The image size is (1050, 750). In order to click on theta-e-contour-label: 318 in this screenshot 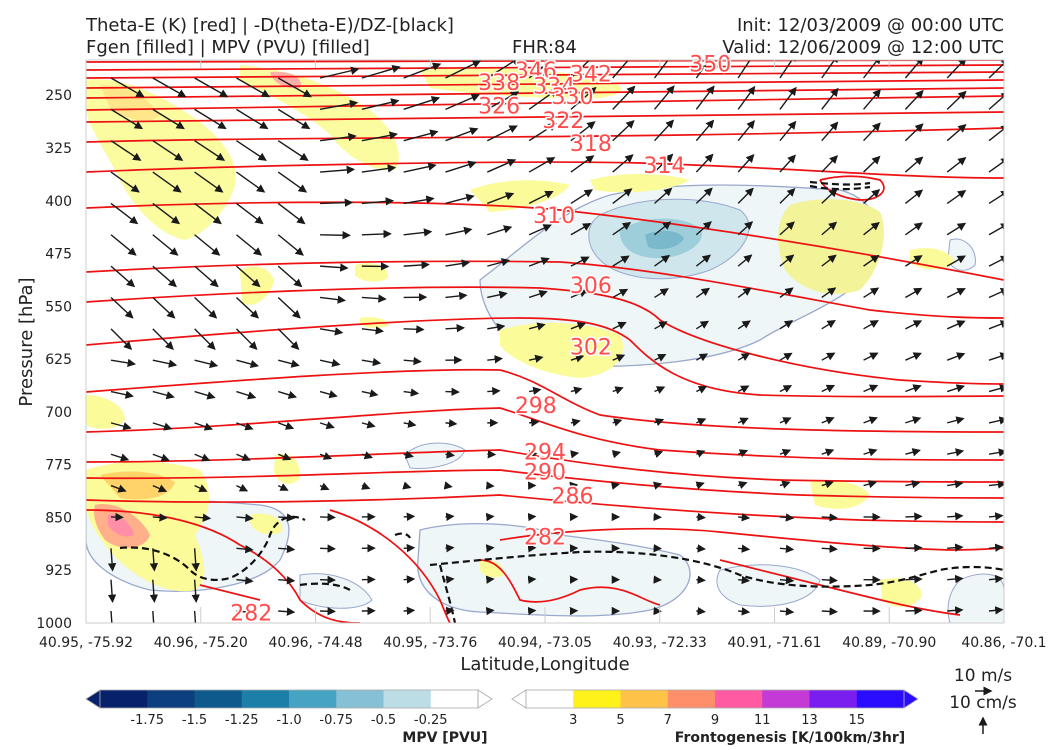, I will do `click(591, 144)`.